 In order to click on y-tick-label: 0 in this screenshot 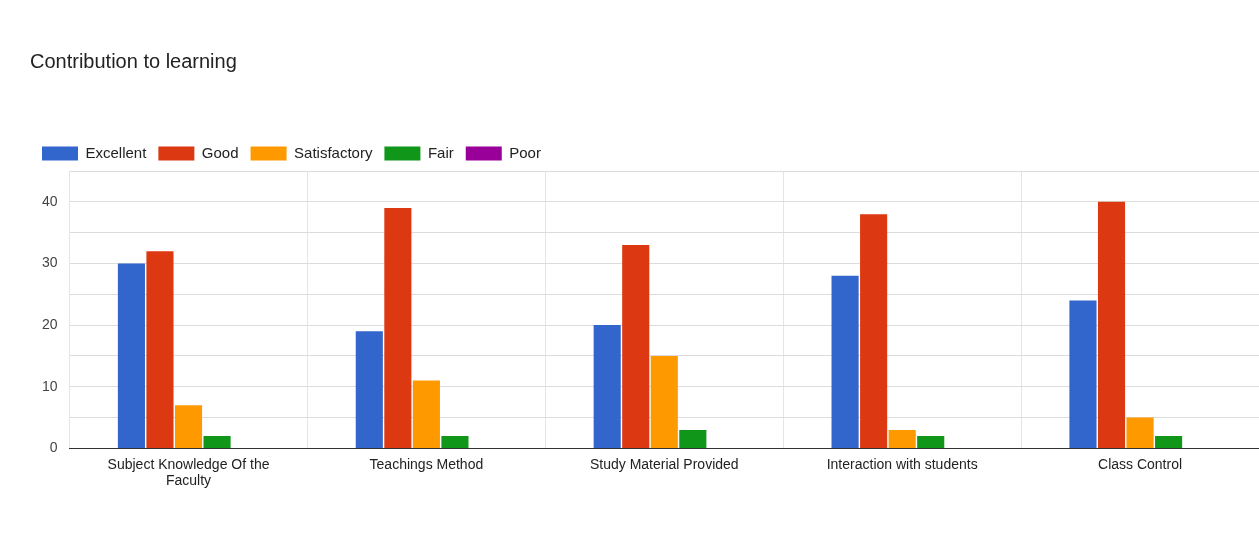, I will do `click(53, 447)`.